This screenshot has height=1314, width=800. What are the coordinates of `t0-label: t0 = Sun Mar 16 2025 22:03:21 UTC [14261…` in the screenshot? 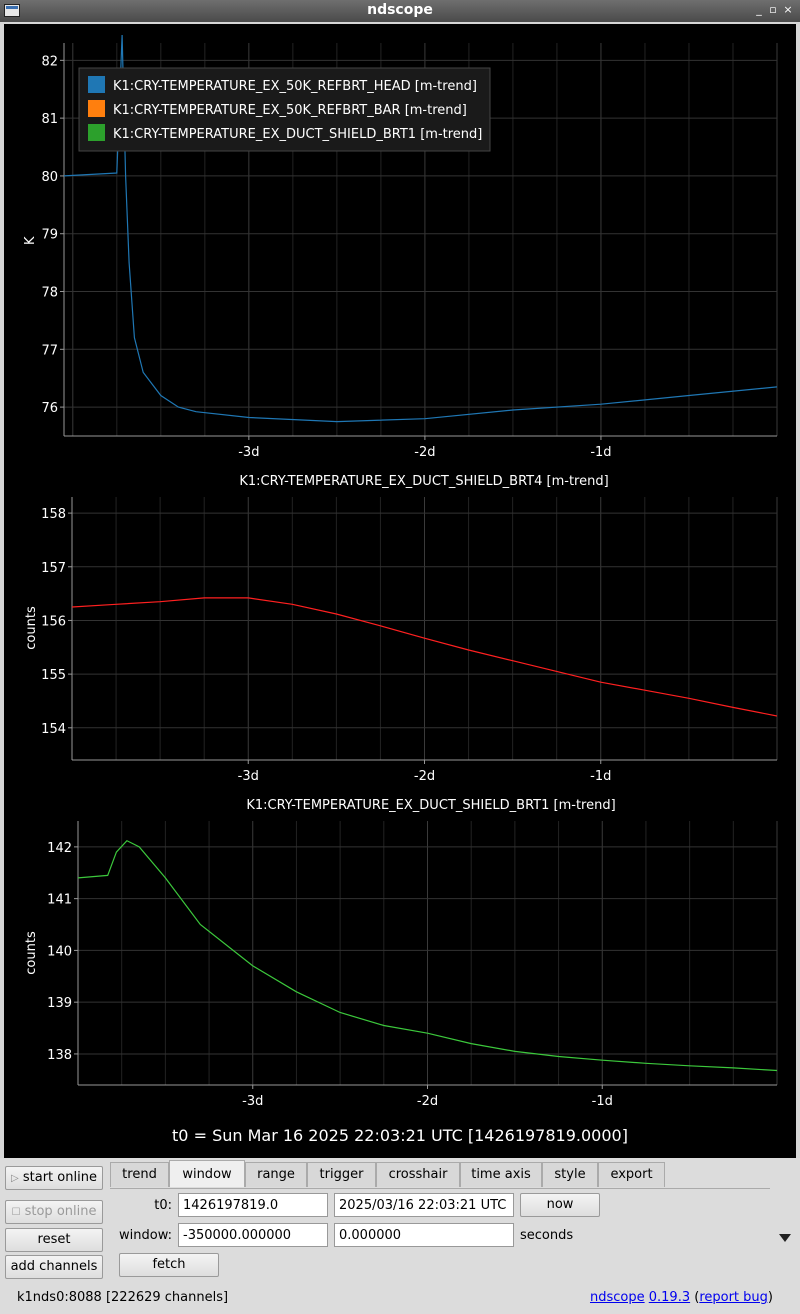 It's located at (400, 1135).